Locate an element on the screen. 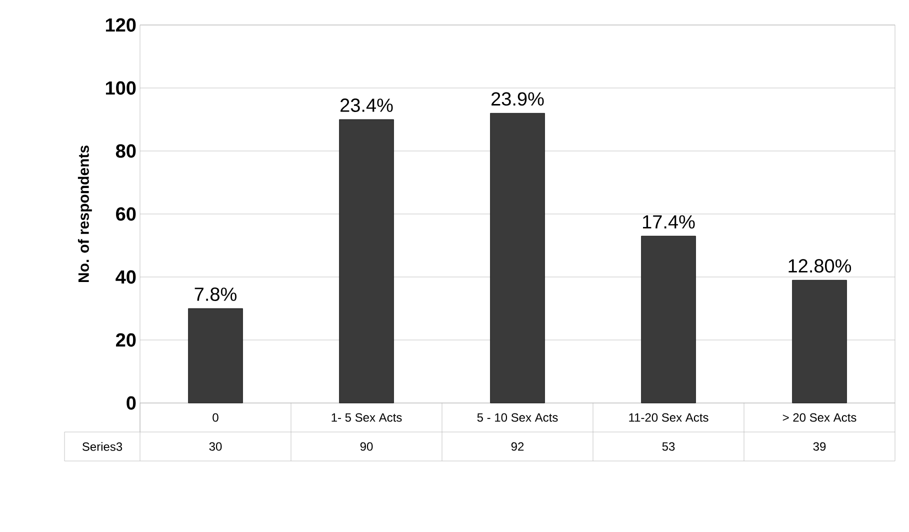 The height and width of the screenshot is (532, 909). y-tick-label: 60 is located at coordinates (126, 214).